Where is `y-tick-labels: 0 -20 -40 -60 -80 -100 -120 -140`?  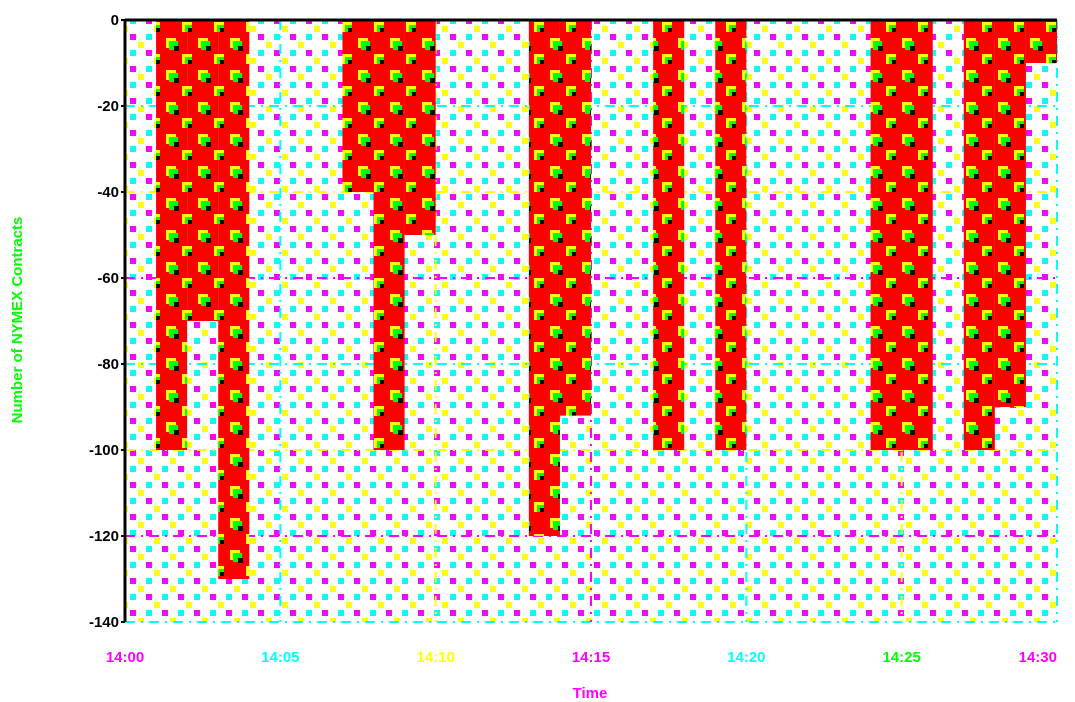 y-tick-labels: 0 -20 -40 -60 -80 -100 -120 -140 is located at coordinates (107, 321).